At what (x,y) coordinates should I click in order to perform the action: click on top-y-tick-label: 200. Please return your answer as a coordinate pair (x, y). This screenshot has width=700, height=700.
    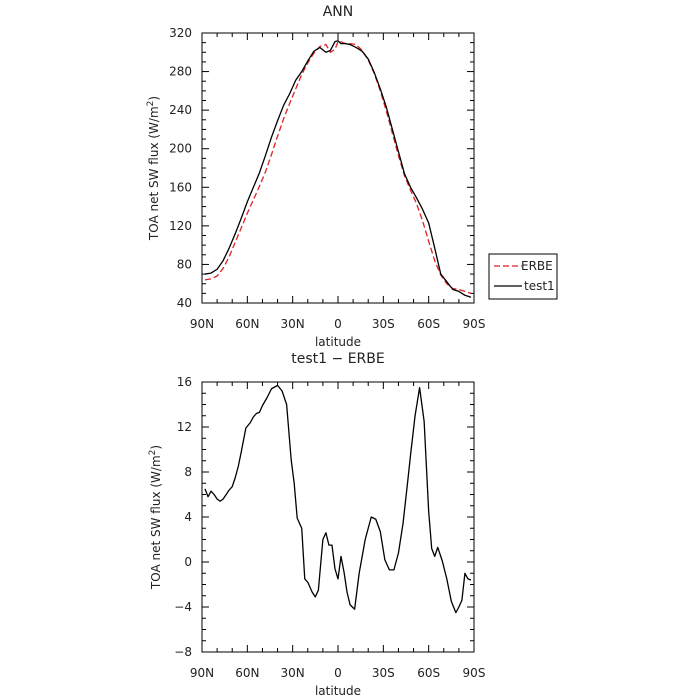
    Looking at the image, I should click on (180, 149).